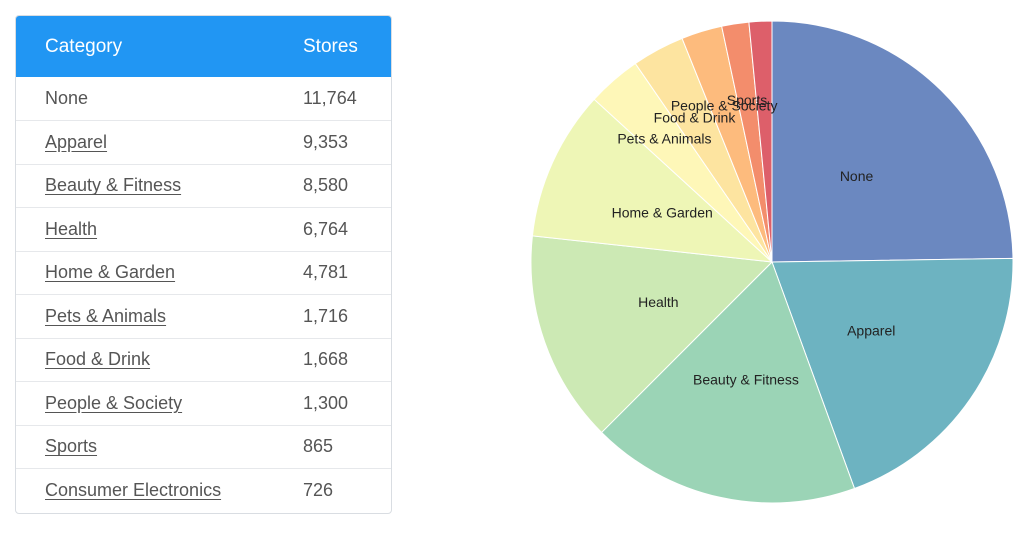 The width and height of the screenshot is (1024, 539). What do you see at coordinates (113, 185) in the screenshot?
I see `category-link: Beauty & Fitness` at bounding box center [113, 185].